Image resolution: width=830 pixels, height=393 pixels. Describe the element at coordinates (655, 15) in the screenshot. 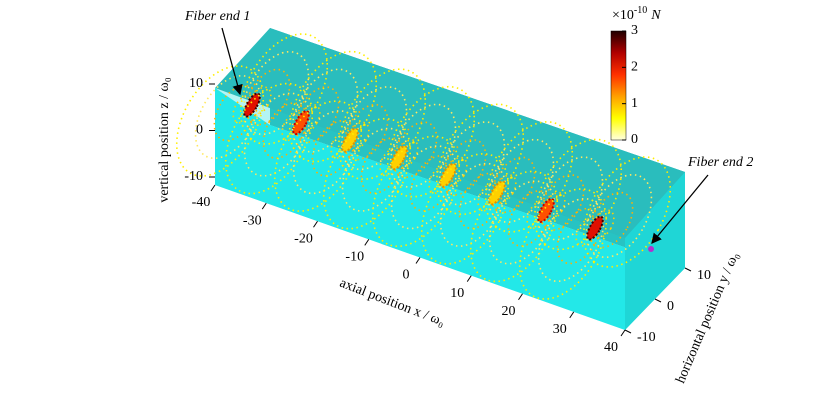

I see `unit: N` at that location.